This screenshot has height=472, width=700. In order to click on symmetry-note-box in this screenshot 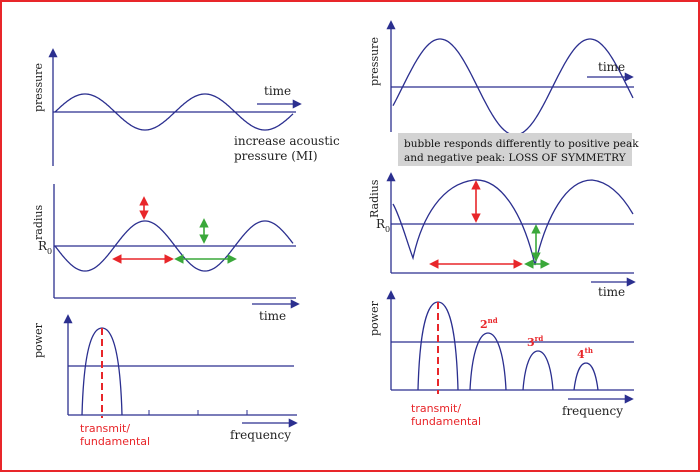, I will do `click(515, 149)`.